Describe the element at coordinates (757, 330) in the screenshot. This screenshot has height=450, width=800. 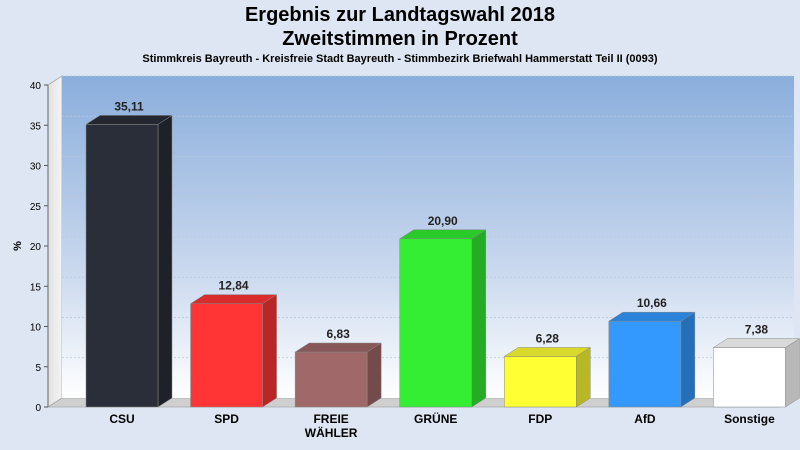
I see `bar-value-label: 7,38` at that location.